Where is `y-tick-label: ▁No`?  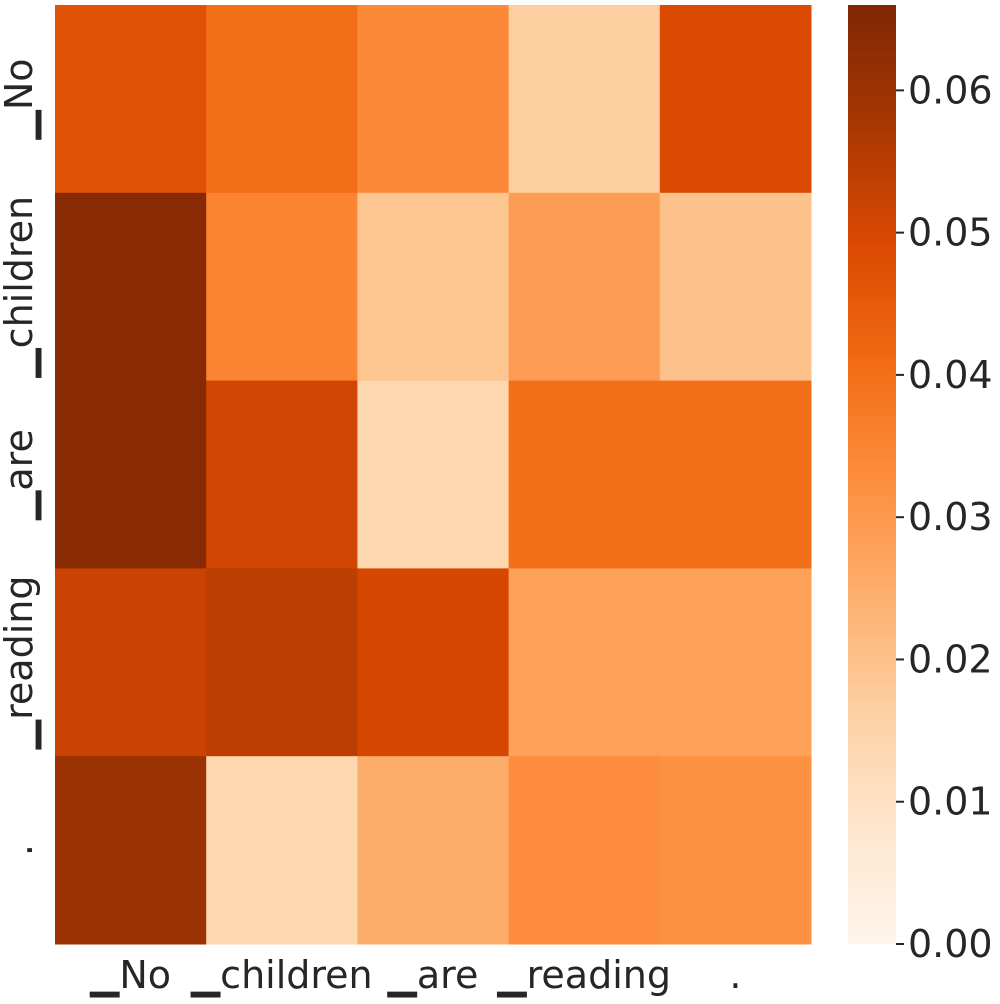
y-tick-label: ▁No is located at coordinates (21, 99).